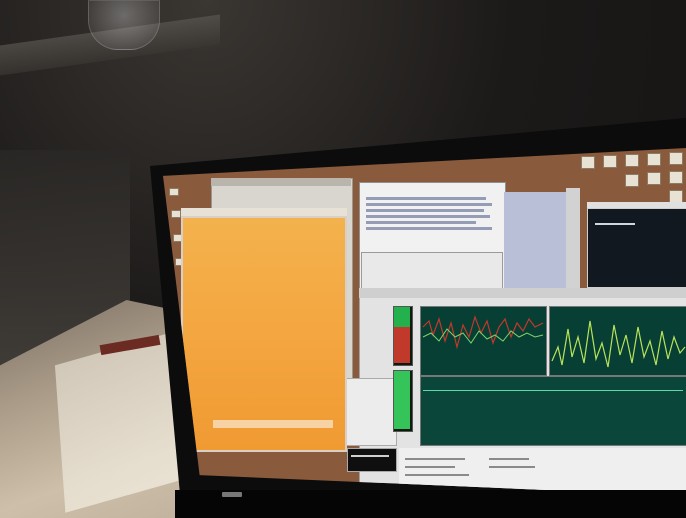 This screenshot has width=686, height=518. What do you see at coordinates (522, 293) in the screenshot?
I see `monitor-titlebar` at bounding box center [522, 293].